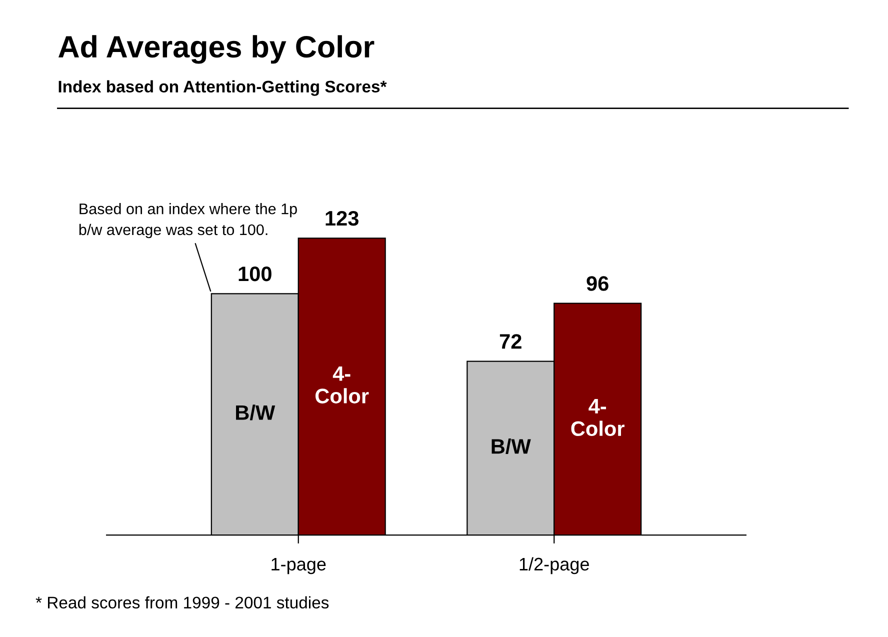  I want to click on text: 4-Color, so click(597, 417).